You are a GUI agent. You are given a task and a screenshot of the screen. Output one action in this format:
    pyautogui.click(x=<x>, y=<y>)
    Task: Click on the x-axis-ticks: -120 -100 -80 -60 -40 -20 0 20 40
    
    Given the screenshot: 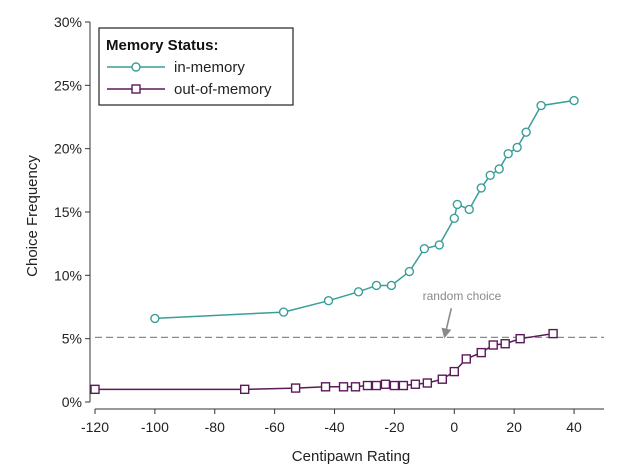 What is the action you would take?
    pyautogui.click(x=331, y=422)
    